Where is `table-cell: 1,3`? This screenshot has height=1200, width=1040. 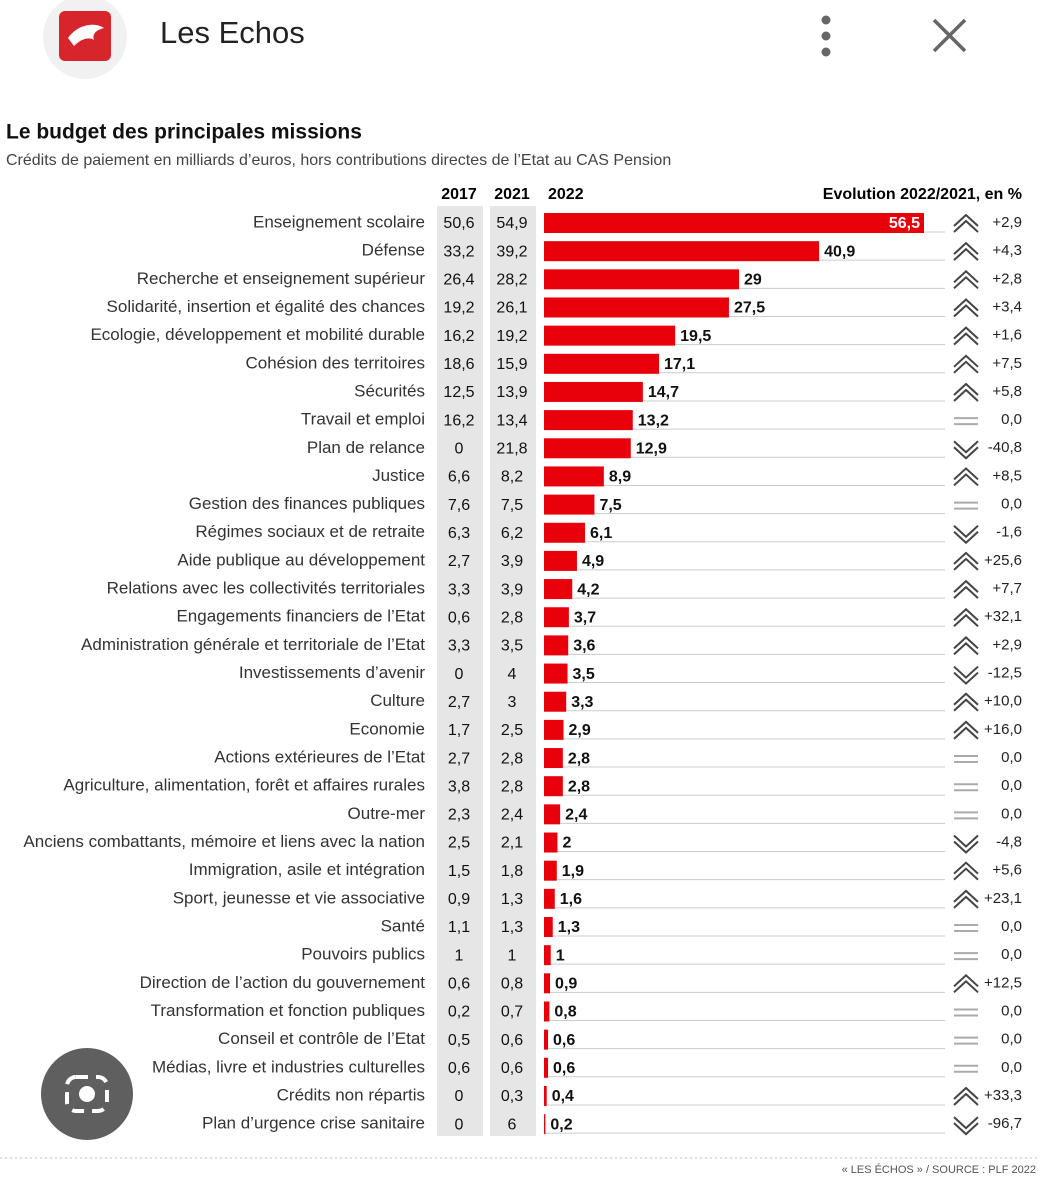
table-cell: 1,3 is located at coordinates (512, 927).